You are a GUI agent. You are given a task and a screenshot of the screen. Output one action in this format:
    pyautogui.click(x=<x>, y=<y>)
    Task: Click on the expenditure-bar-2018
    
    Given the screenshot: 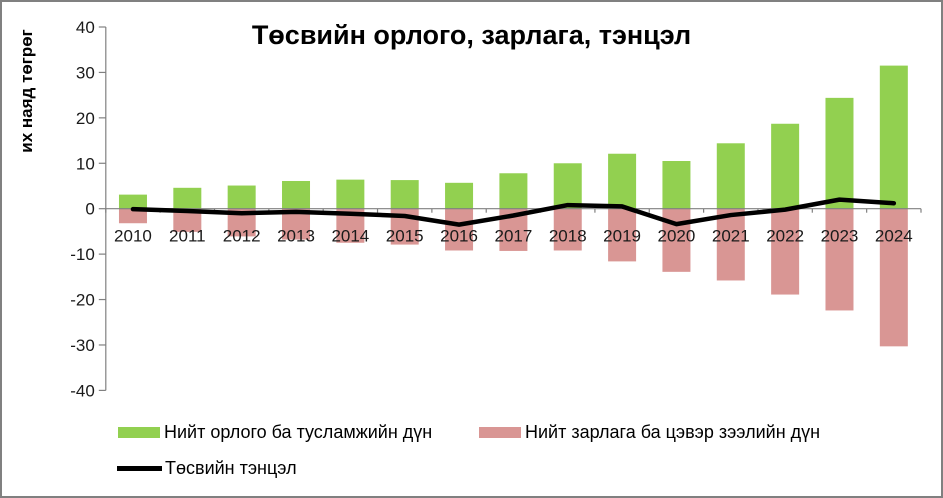 What is the action you would take?
    pyautogui.click(x=567, y=229)
    